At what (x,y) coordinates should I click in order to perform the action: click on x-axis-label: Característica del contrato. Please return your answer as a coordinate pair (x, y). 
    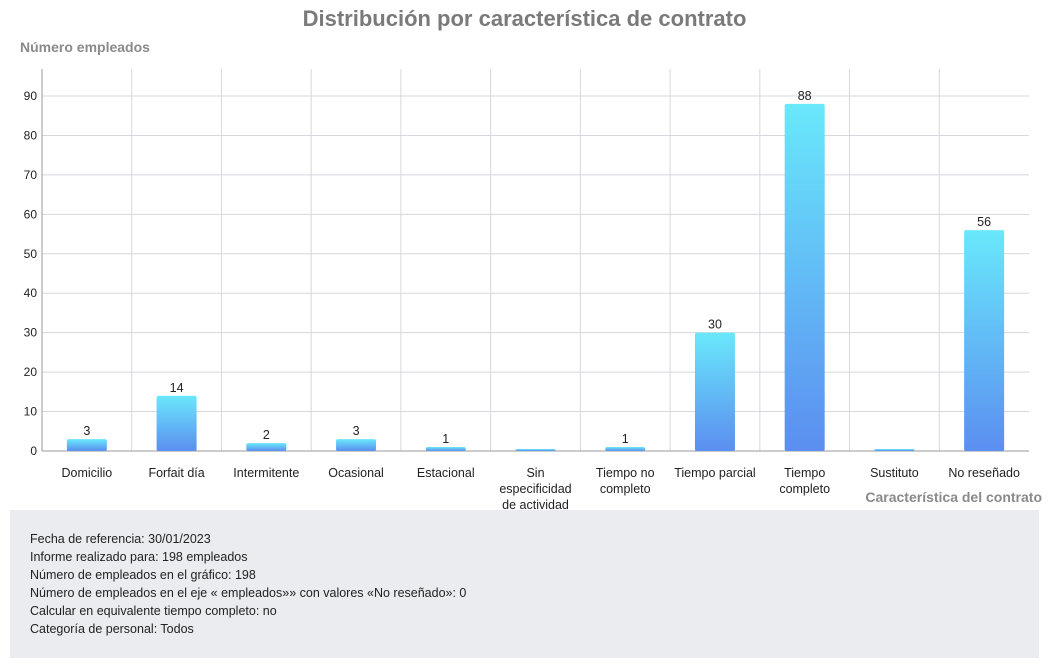
    Looking at the image, I should click on (953, 497).